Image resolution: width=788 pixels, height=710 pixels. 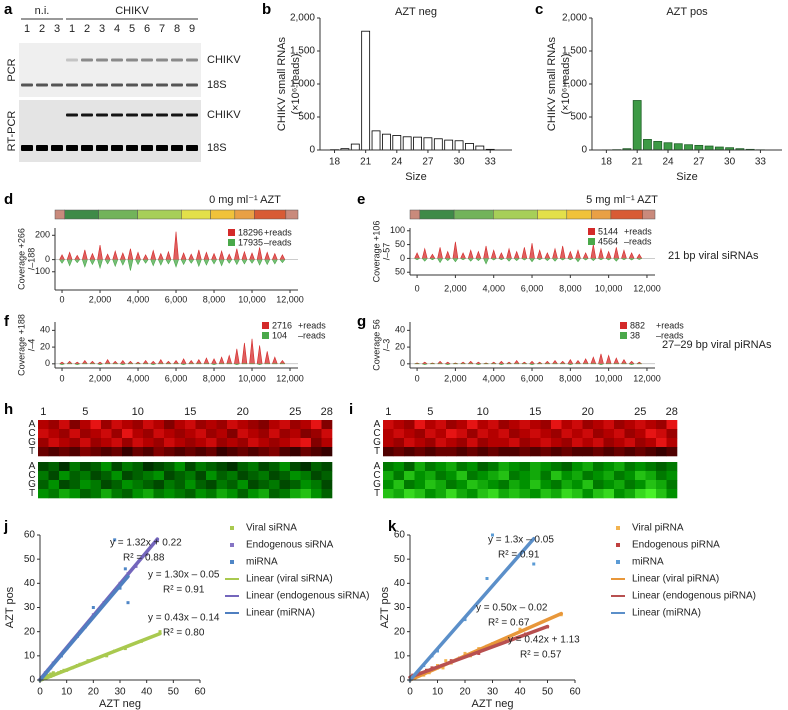 I want to click on panel-note: 27–29 bp viral piRNAs, so click(x=717, y=345).